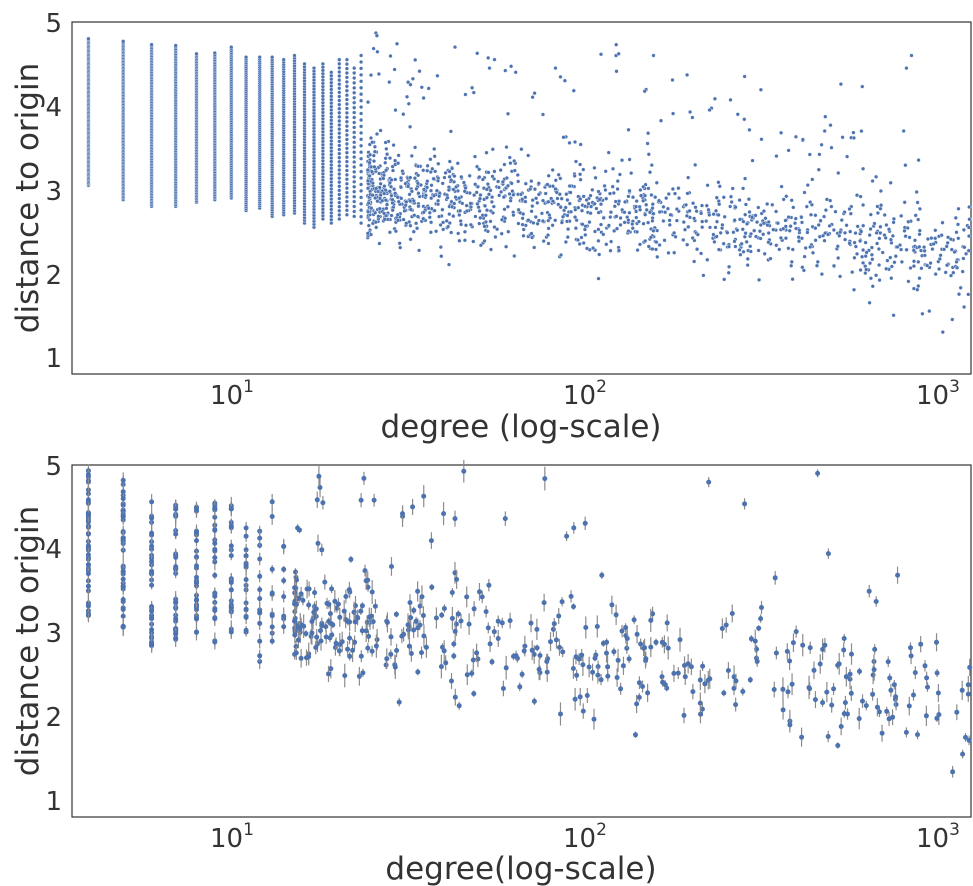  What do you see at coordinates (876, 232) in the screenshot?
I see `data-point-1904` at bounding box center [876, 232].